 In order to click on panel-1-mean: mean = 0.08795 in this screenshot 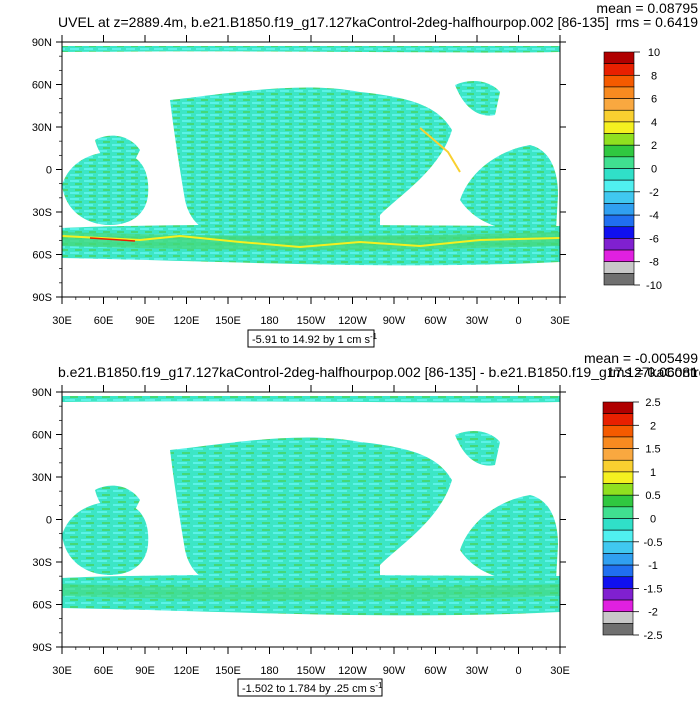, I will do `click(647, 8)`.